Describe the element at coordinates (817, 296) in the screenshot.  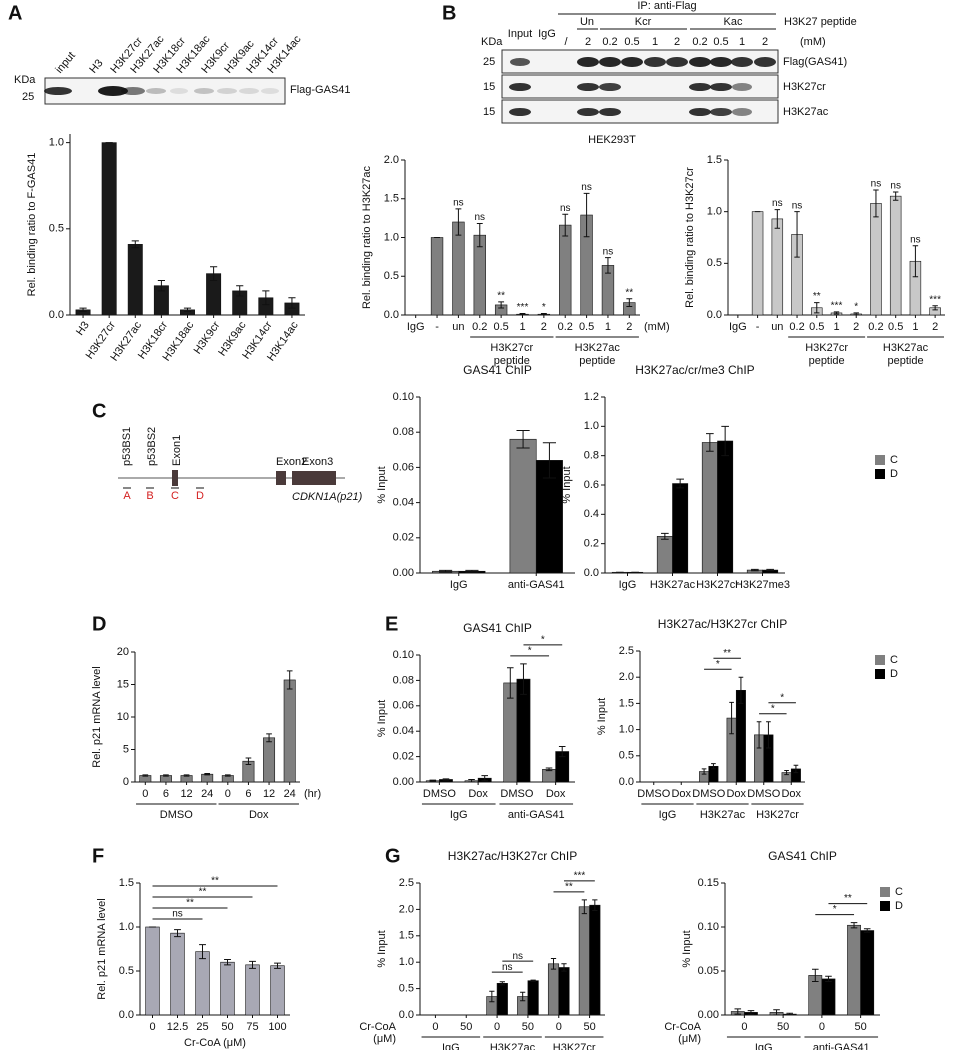
I see `significance-label: **` at that location.